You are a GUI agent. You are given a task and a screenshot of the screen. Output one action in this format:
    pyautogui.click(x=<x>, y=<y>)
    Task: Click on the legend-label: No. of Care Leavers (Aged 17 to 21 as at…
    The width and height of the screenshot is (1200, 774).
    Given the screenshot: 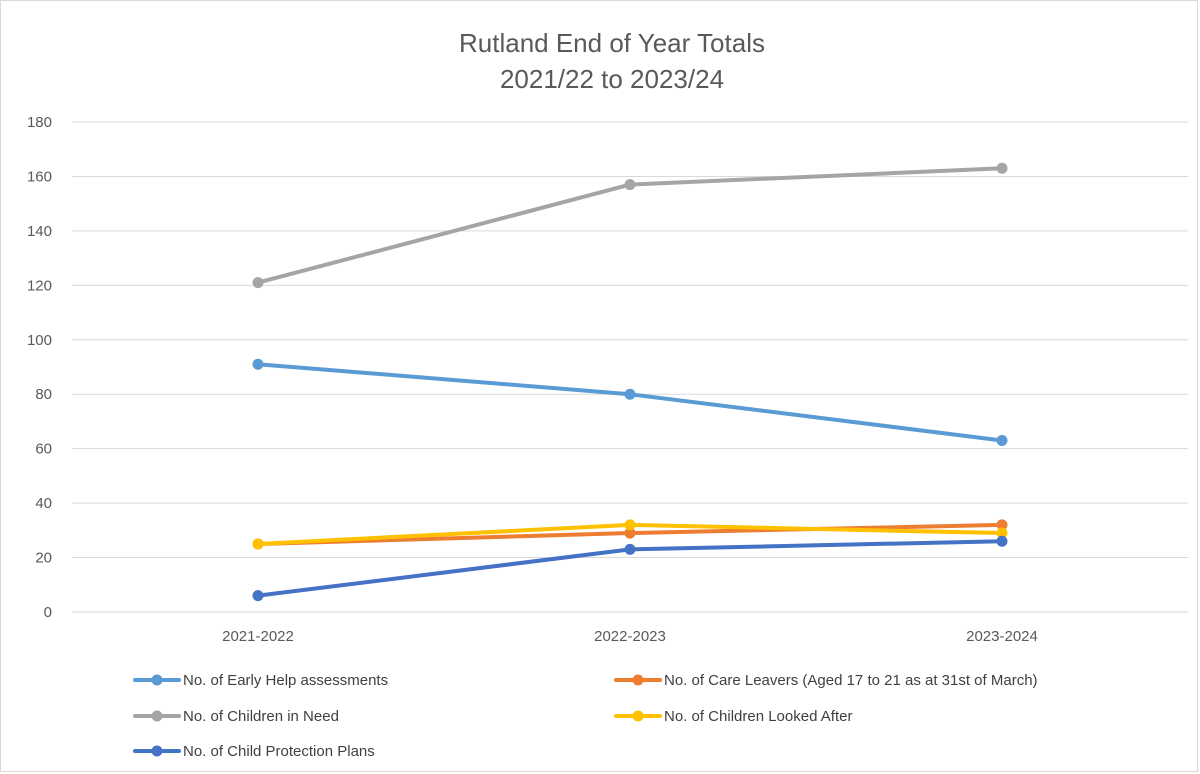 What is the action you would take?
    pyautogui.click(x=851, y=680)
    